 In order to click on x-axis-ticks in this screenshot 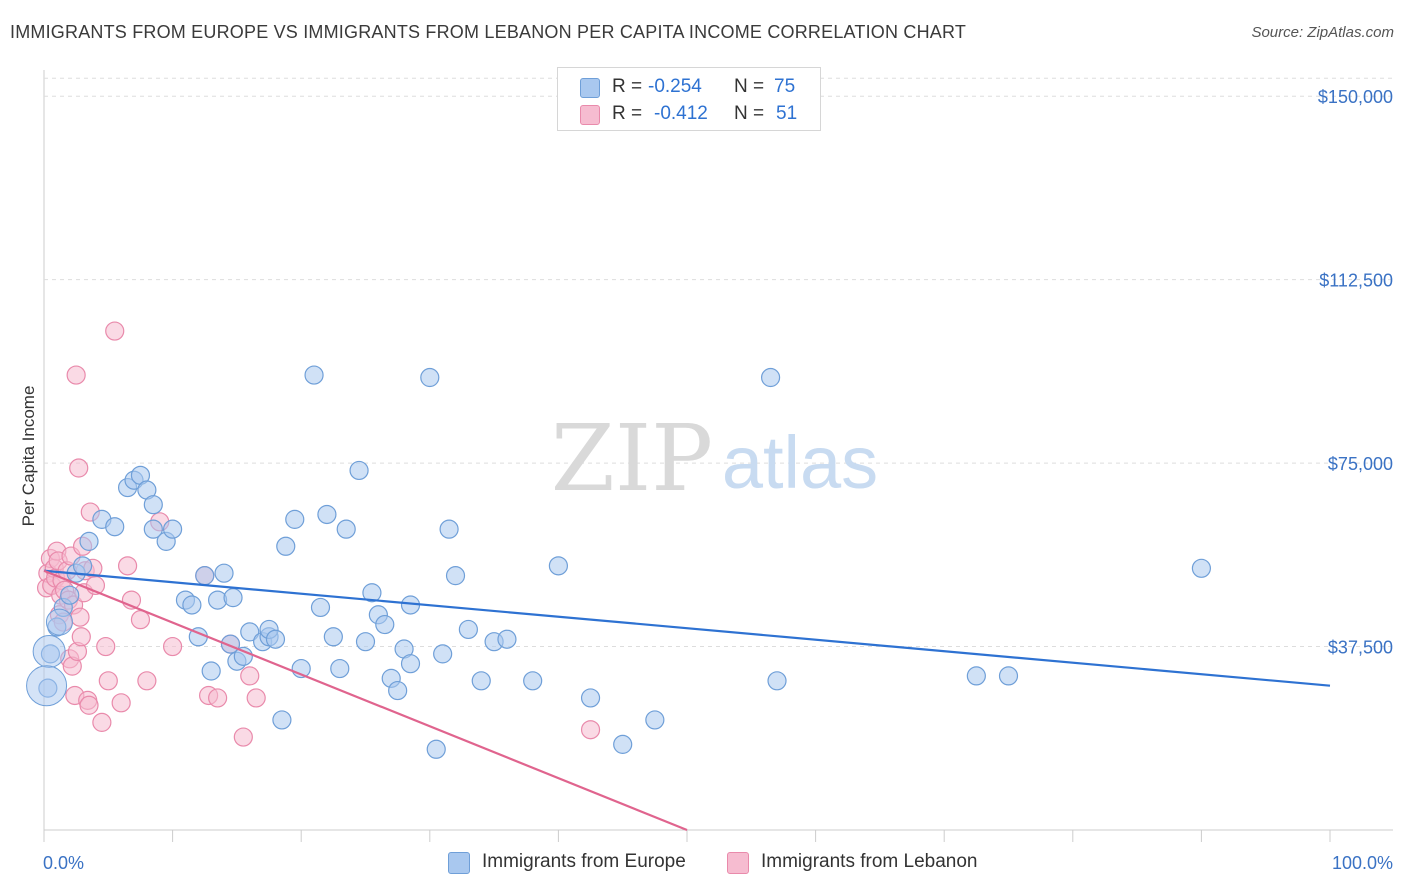, I will do `click(687, 836)`.